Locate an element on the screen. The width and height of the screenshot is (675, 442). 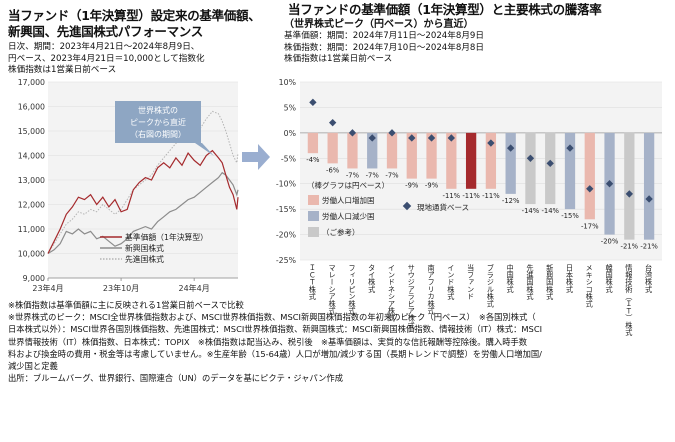
legend-swatch-decrease is located at coordinates (313, 216).